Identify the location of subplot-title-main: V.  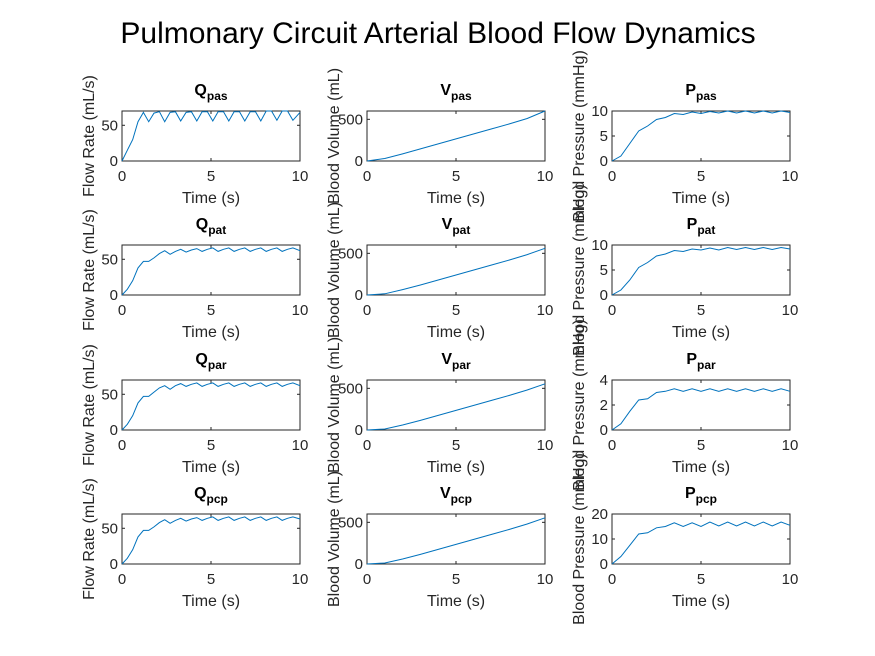
(445, 493).